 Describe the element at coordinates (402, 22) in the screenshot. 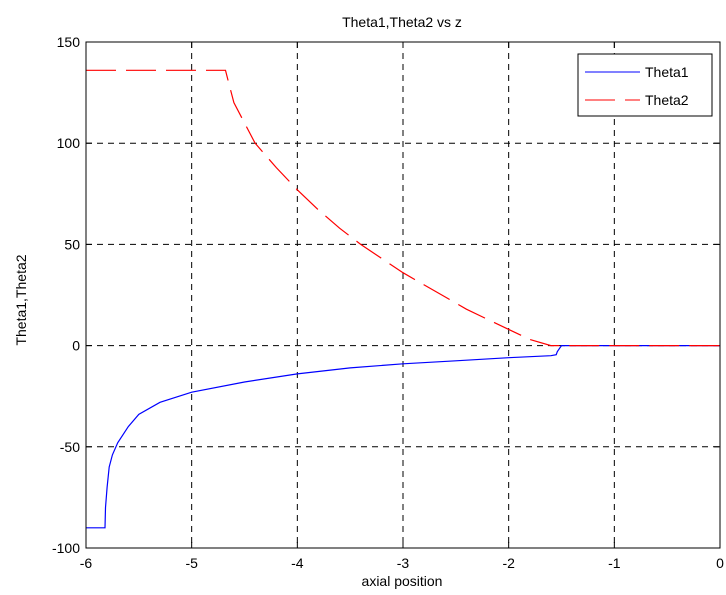

I see `chart-title: Theta1,Theta2 vs z` at that location.